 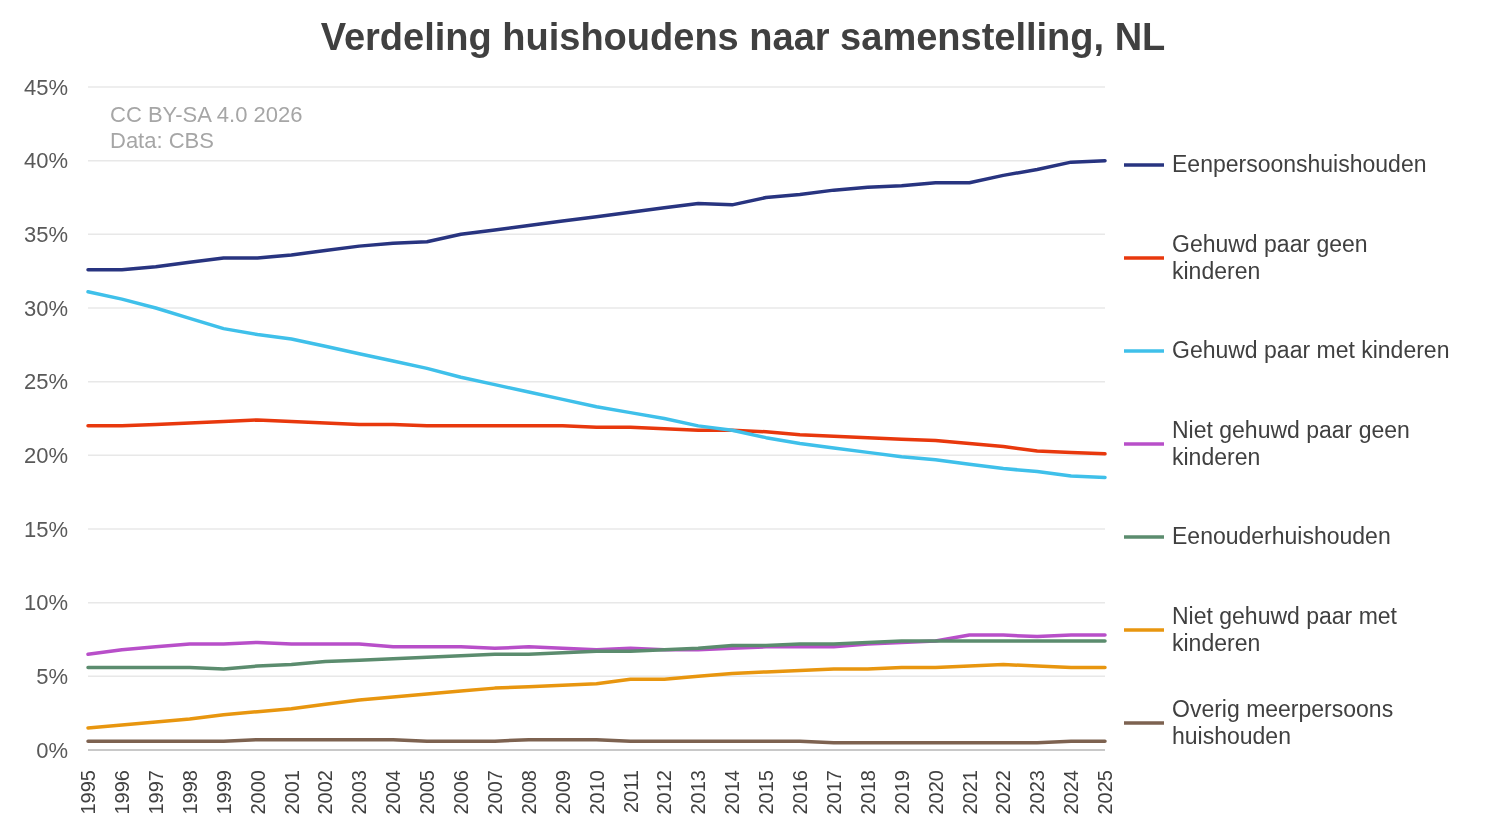 I want to click on legend-label: Niet gehuwd paar met kinderen, so click(x=1285, y=629).